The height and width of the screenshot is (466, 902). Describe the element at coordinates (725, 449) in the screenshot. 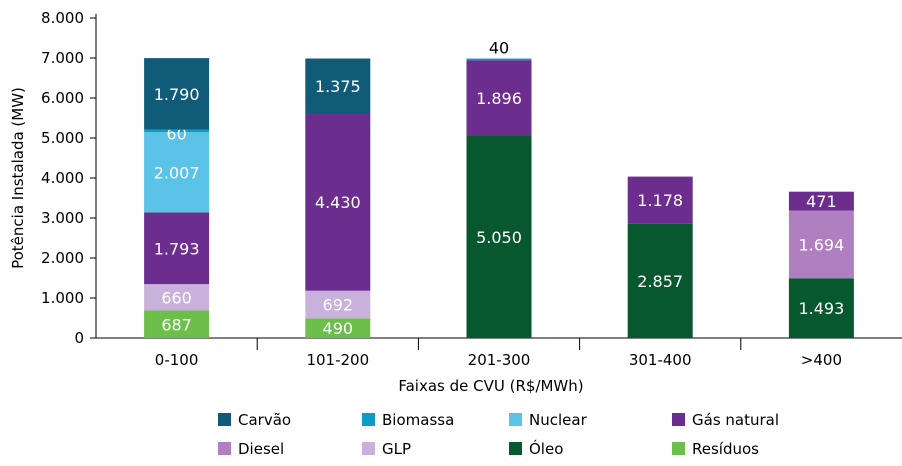

I see `legend-label: Resíduos` at that location.